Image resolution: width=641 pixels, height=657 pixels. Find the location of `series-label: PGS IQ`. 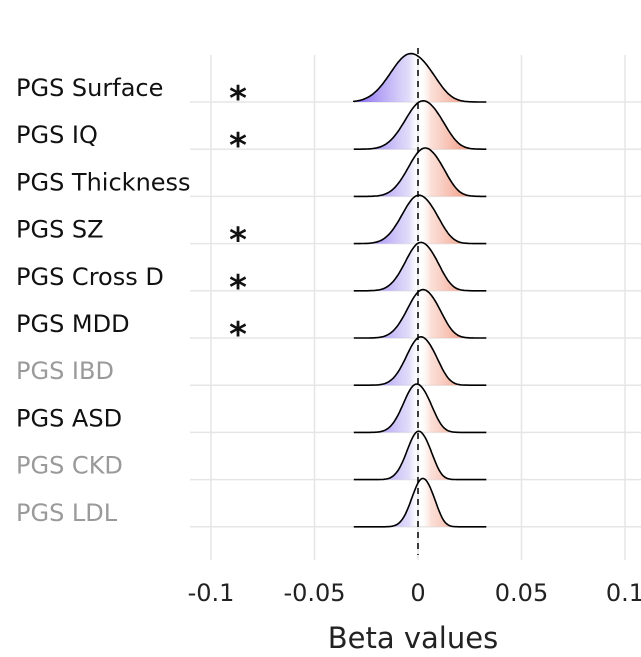

series-label: PGS IQ is located at coordinates (57, 135).